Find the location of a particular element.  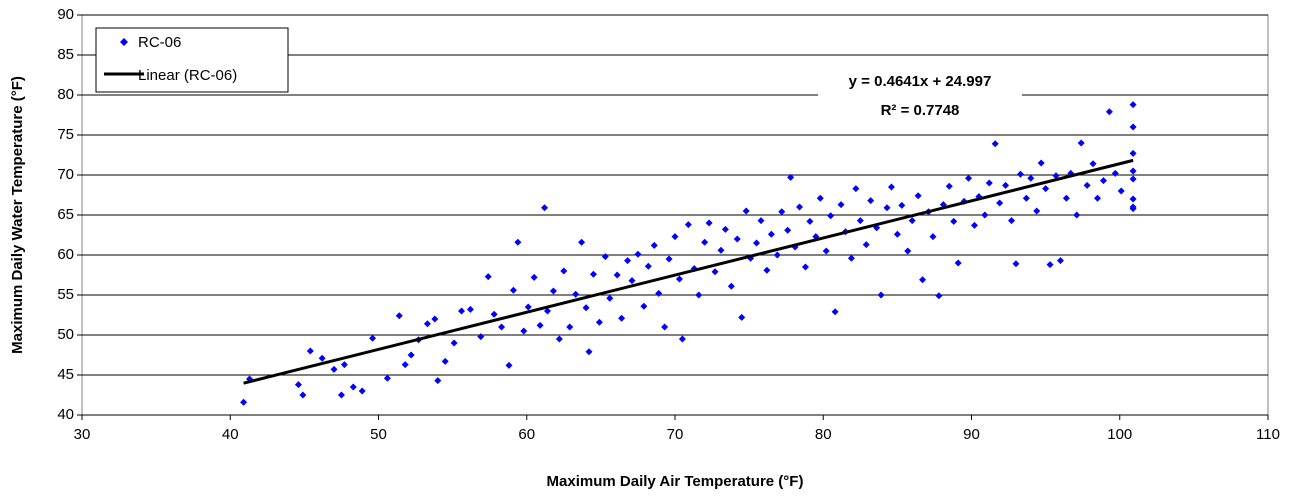

y-tick-label: 75 is located at coordinates (65, 134).